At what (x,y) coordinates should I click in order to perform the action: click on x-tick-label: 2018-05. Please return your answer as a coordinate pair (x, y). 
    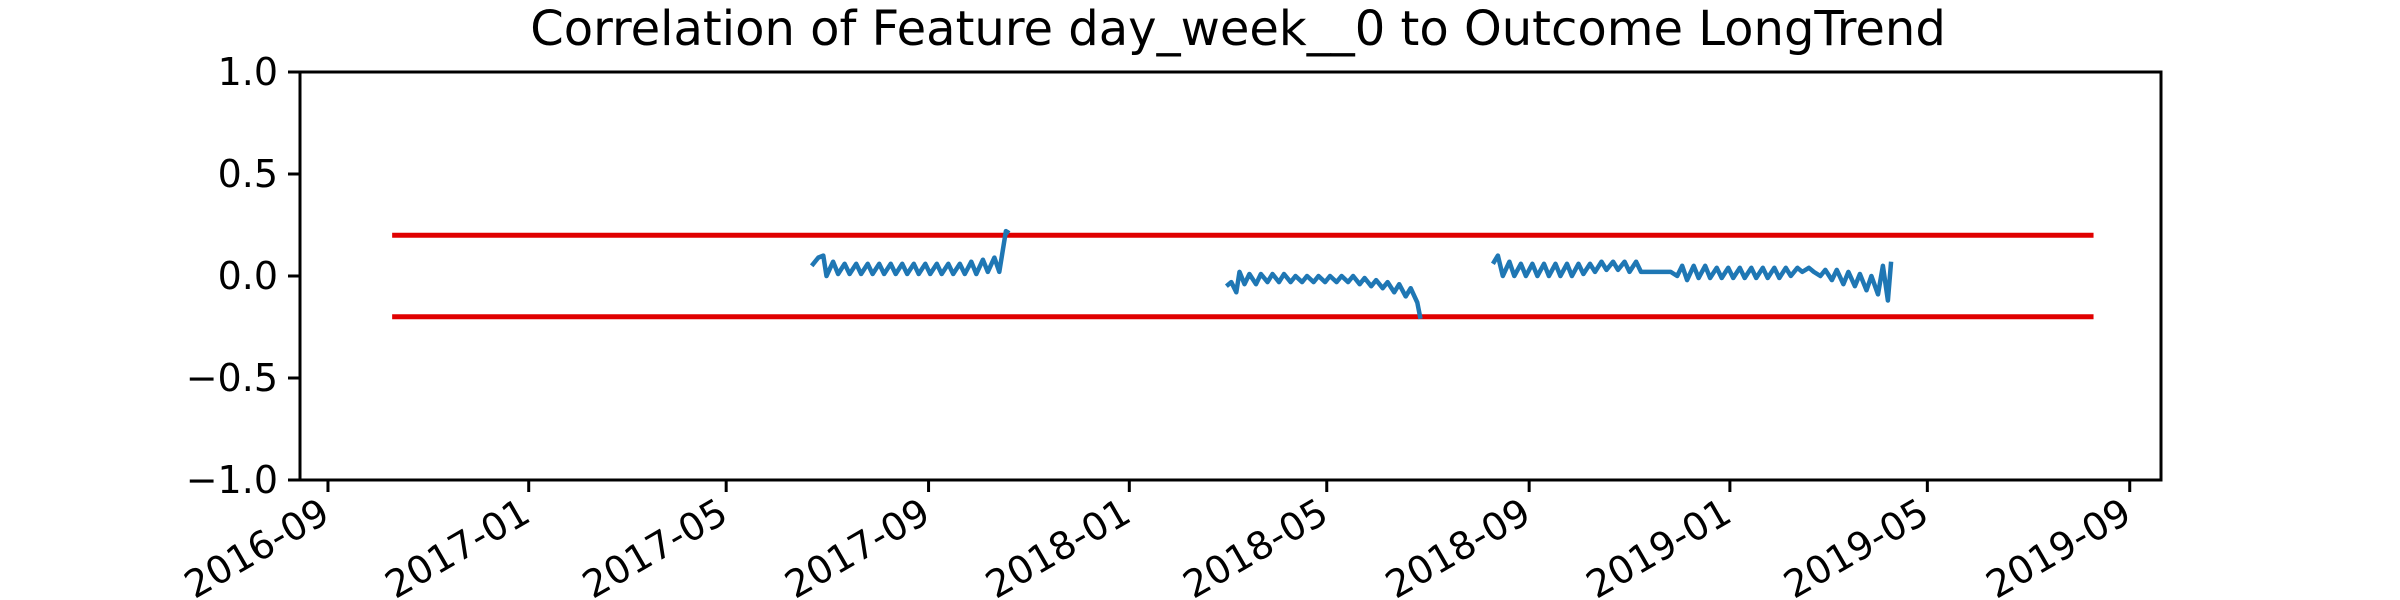
    Looking at the image, I should click on (1256, 545).